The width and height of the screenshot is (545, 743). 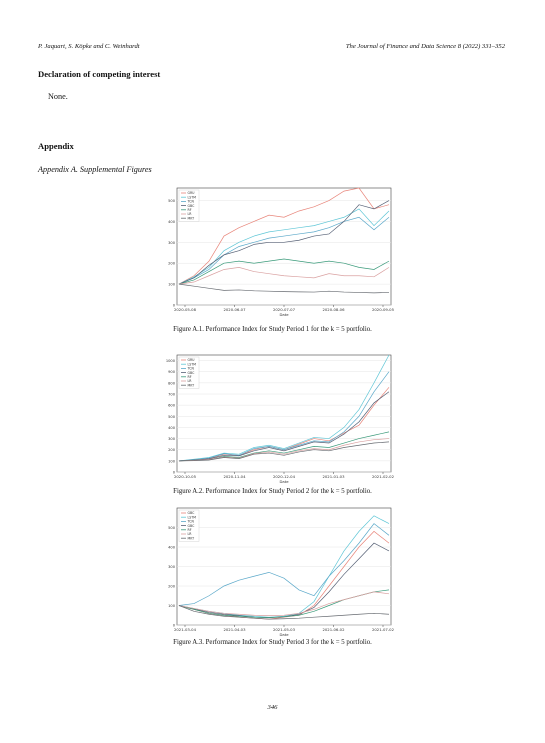 I want to click on appendix-subheading: Appendix A. Supplemental Figures, so click(x=95, y=169).